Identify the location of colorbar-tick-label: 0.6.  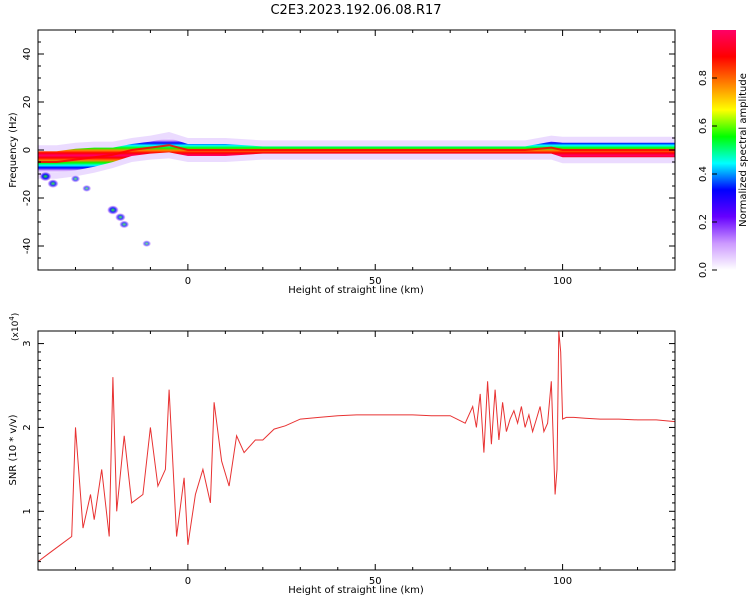
(703, 126).